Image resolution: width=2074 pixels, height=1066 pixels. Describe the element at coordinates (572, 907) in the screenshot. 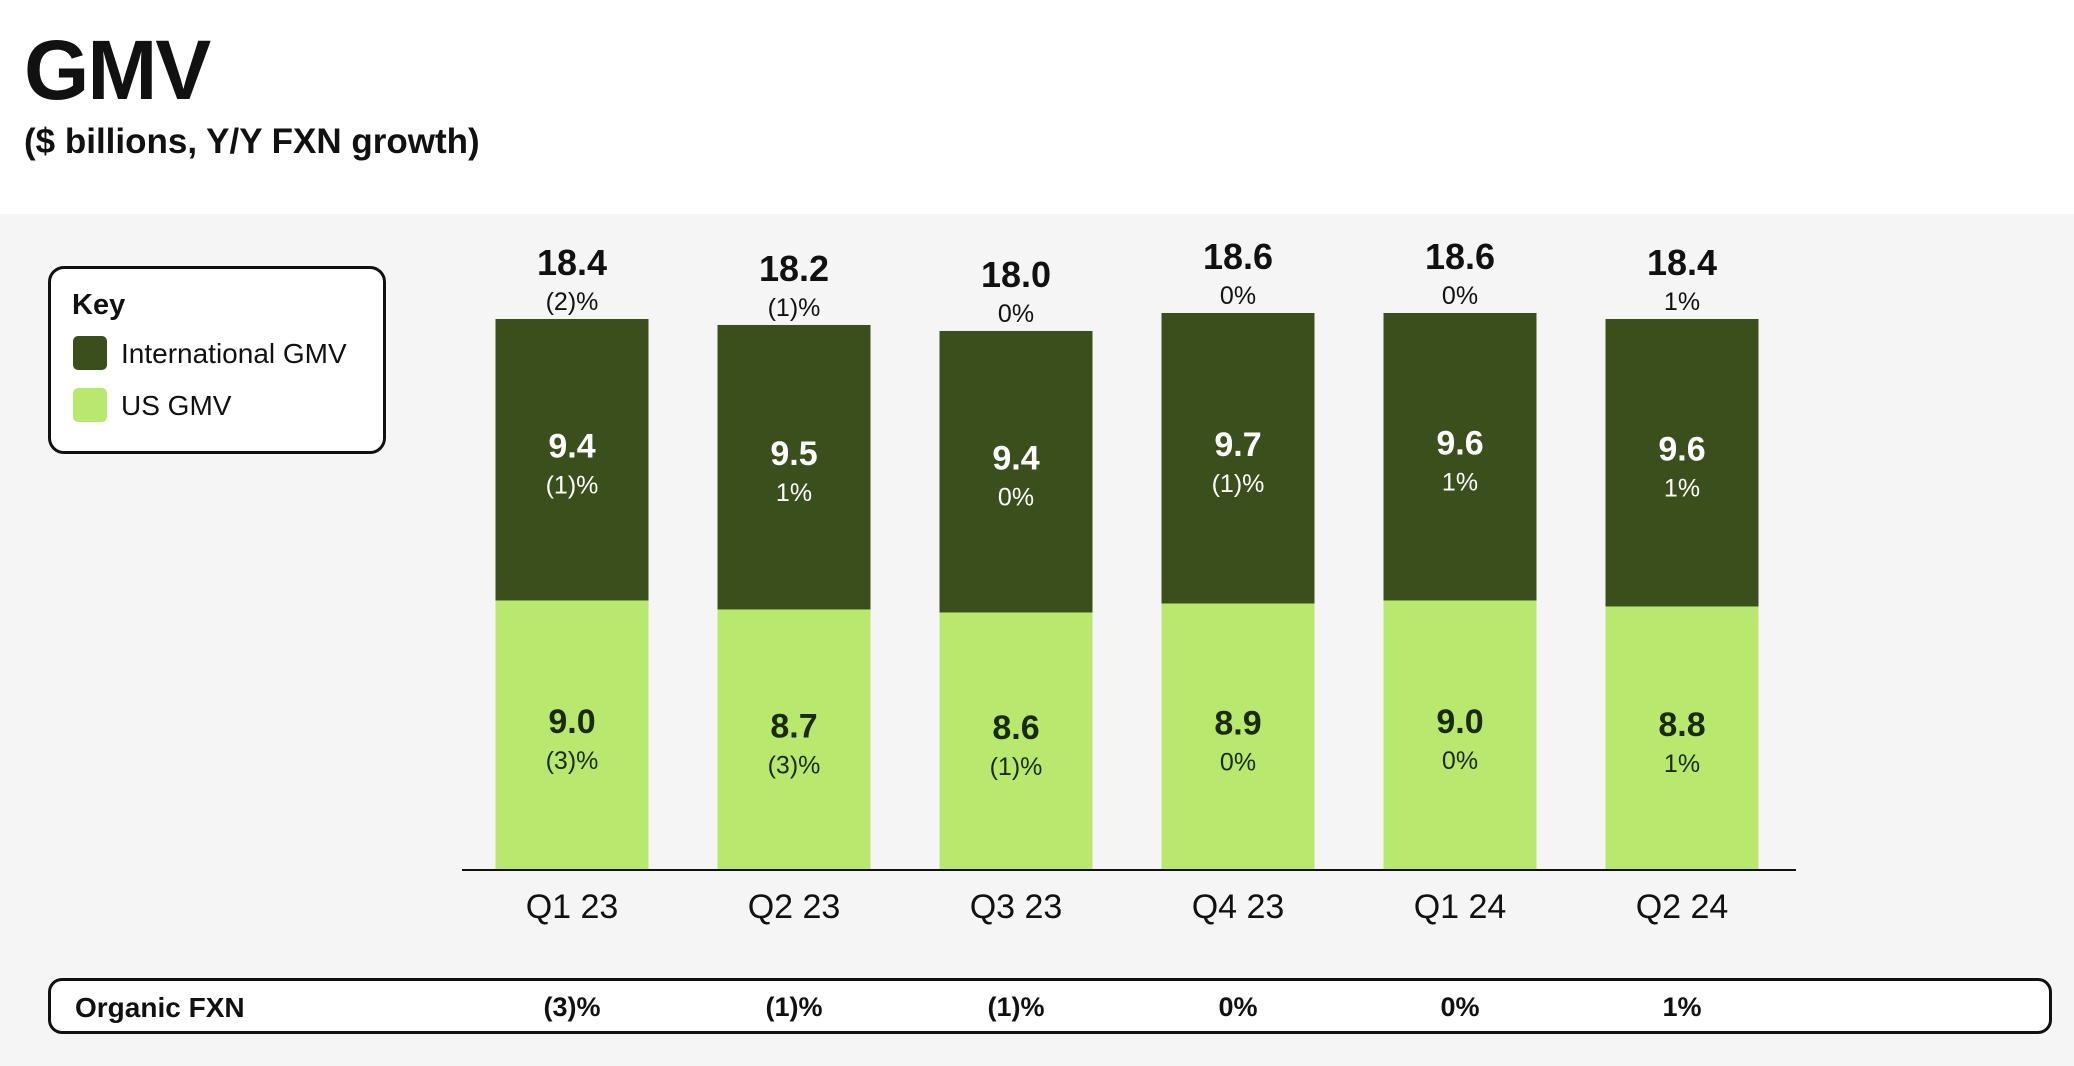

I see `x-tick-label-0: Q1 23` at that location.